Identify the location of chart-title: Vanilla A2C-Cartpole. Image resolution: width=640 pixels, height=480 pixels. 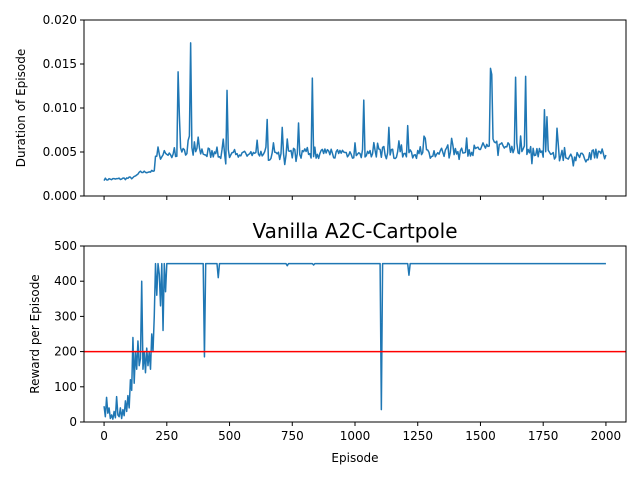
(354, 231).